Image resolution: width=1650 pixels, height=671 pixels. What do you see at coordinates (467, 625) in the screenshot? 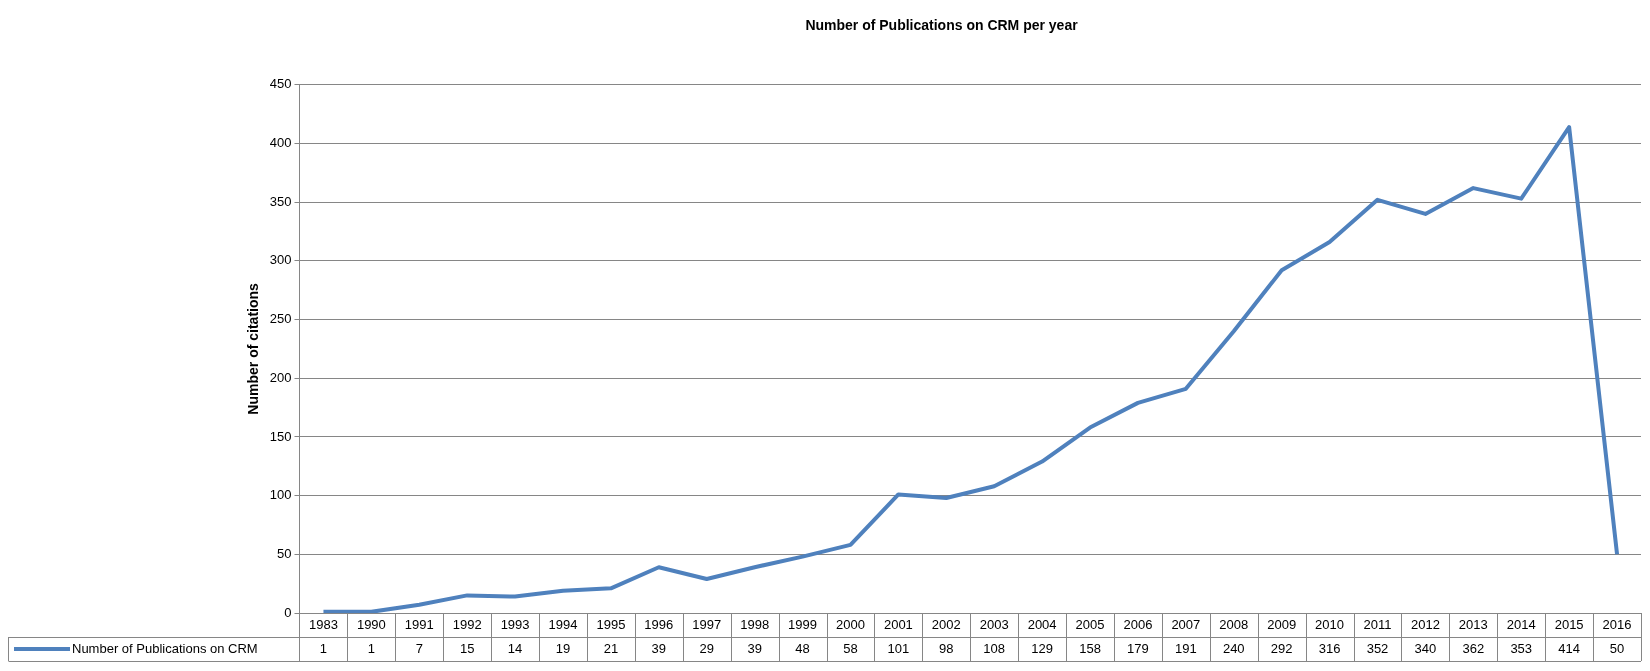
I see `x-tick-label: 1992` at bounding box center [467, 625].